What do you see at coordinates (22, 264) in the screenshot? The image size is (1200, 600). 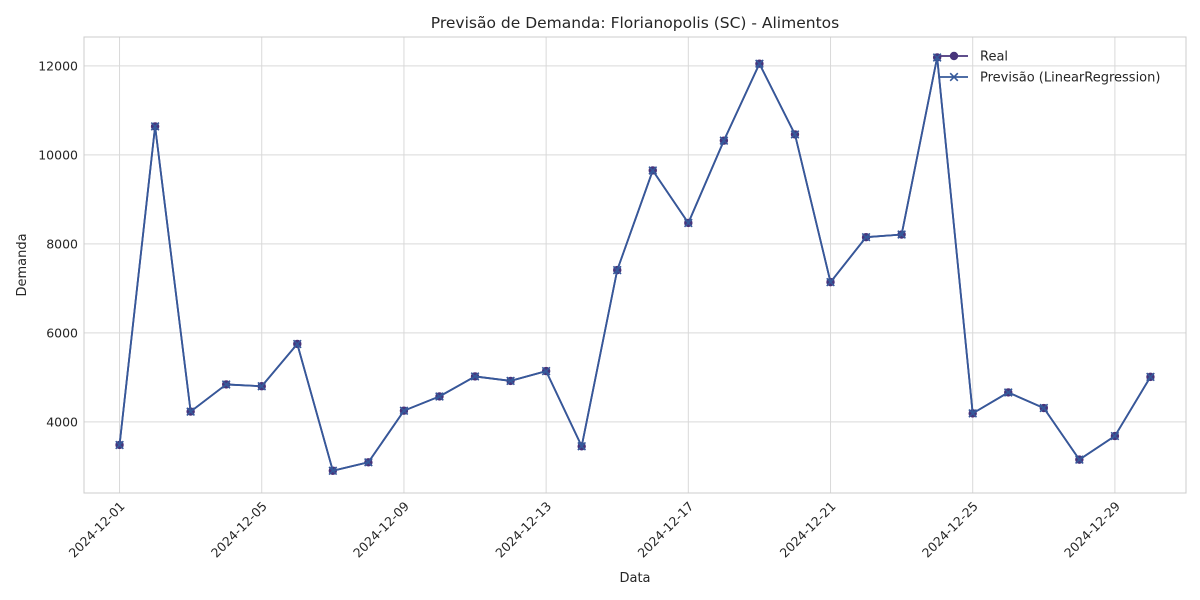 I see `y-axis-label: Demanda` at bounding box center [22, 264].